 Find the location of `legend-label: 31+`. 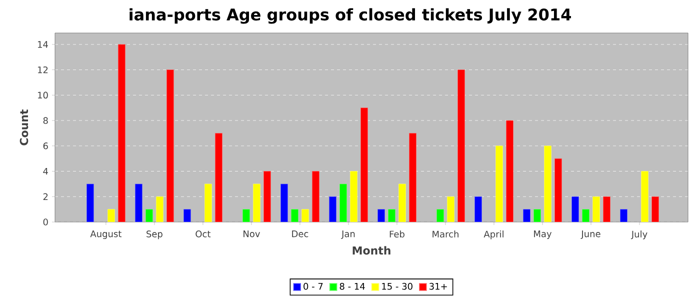

legend-label: 31+ is located at coordinates (438, 286).